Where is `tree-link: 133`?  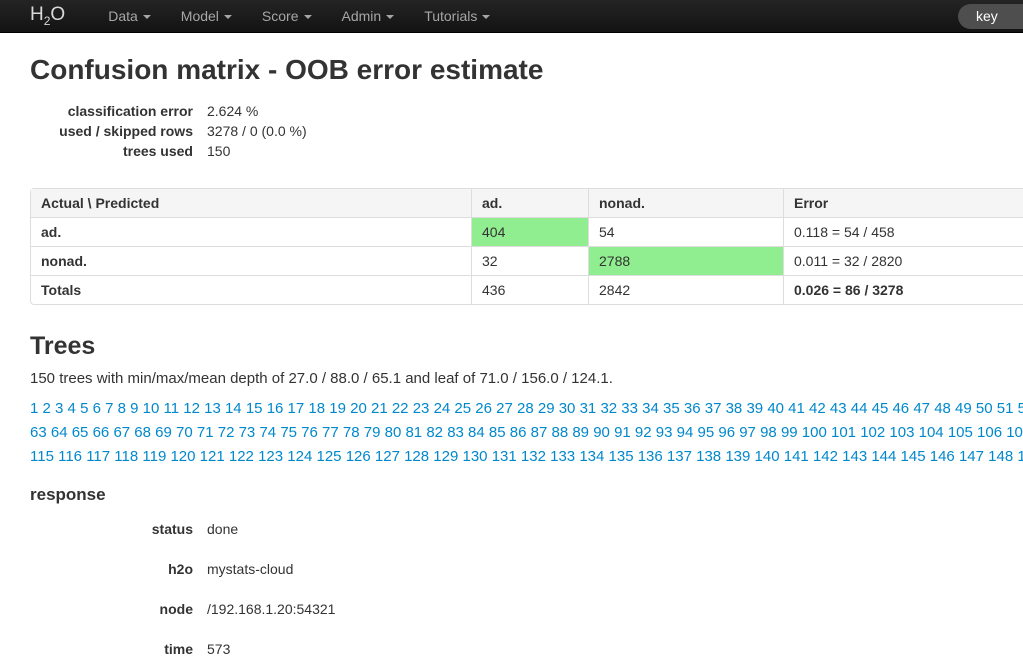
tree-link: 133 is located at coordinates (563, 456).